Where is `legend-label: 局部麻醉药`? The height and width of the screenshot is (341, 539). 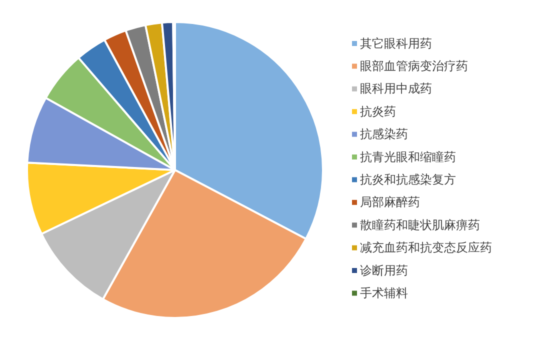
legend-label: 局部麻醉药 is located at coordinates (390, 202).